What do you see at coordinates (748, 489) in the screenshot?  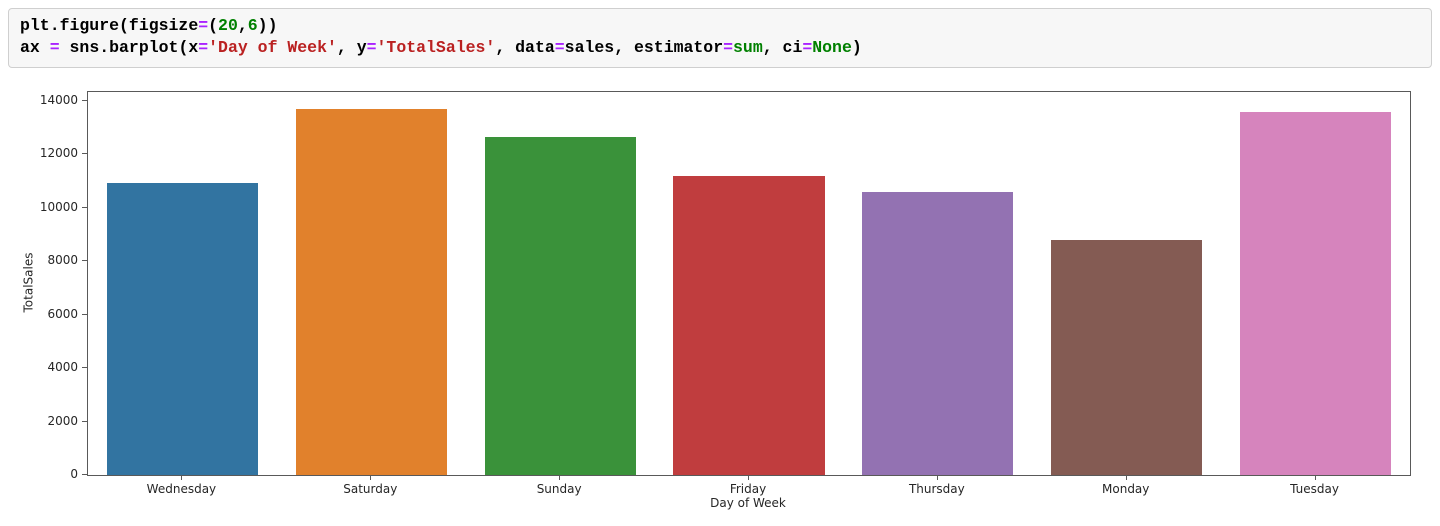 I see `x-tick-label: Friday` at bounding box center [748, 489].